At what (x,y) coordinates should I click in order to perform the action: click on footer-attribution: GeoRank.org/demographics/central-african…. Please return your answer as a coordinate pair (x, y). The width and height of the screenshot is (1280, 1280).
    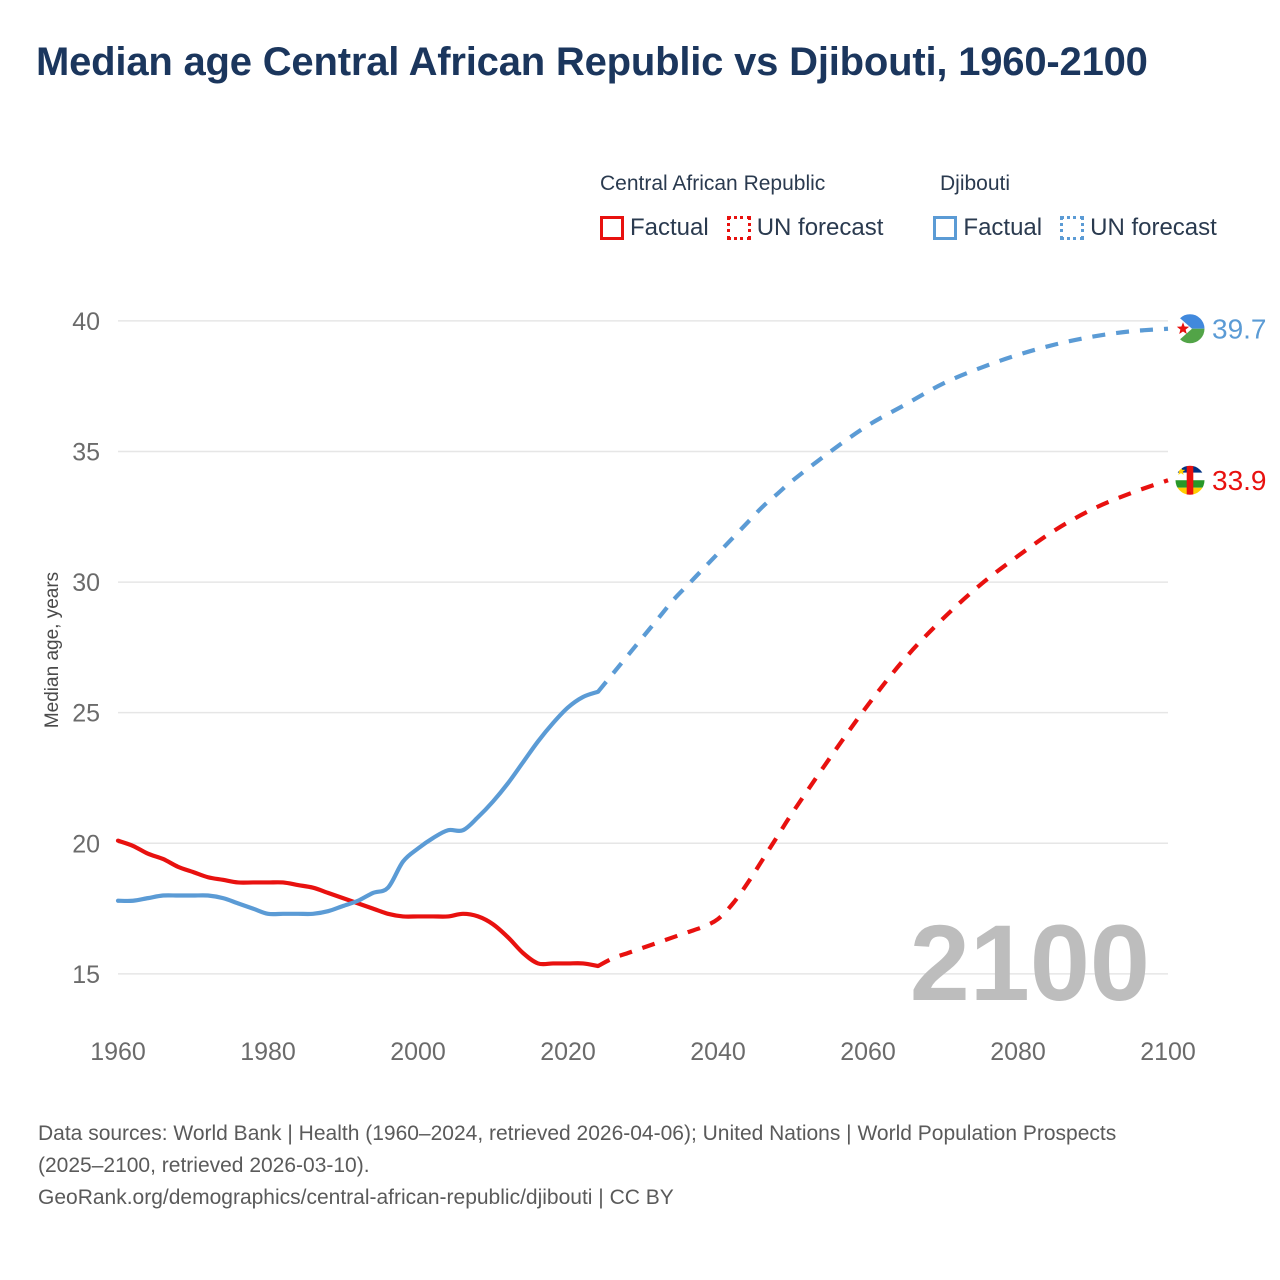
    Looking at the image, I should click on (356, 1197).